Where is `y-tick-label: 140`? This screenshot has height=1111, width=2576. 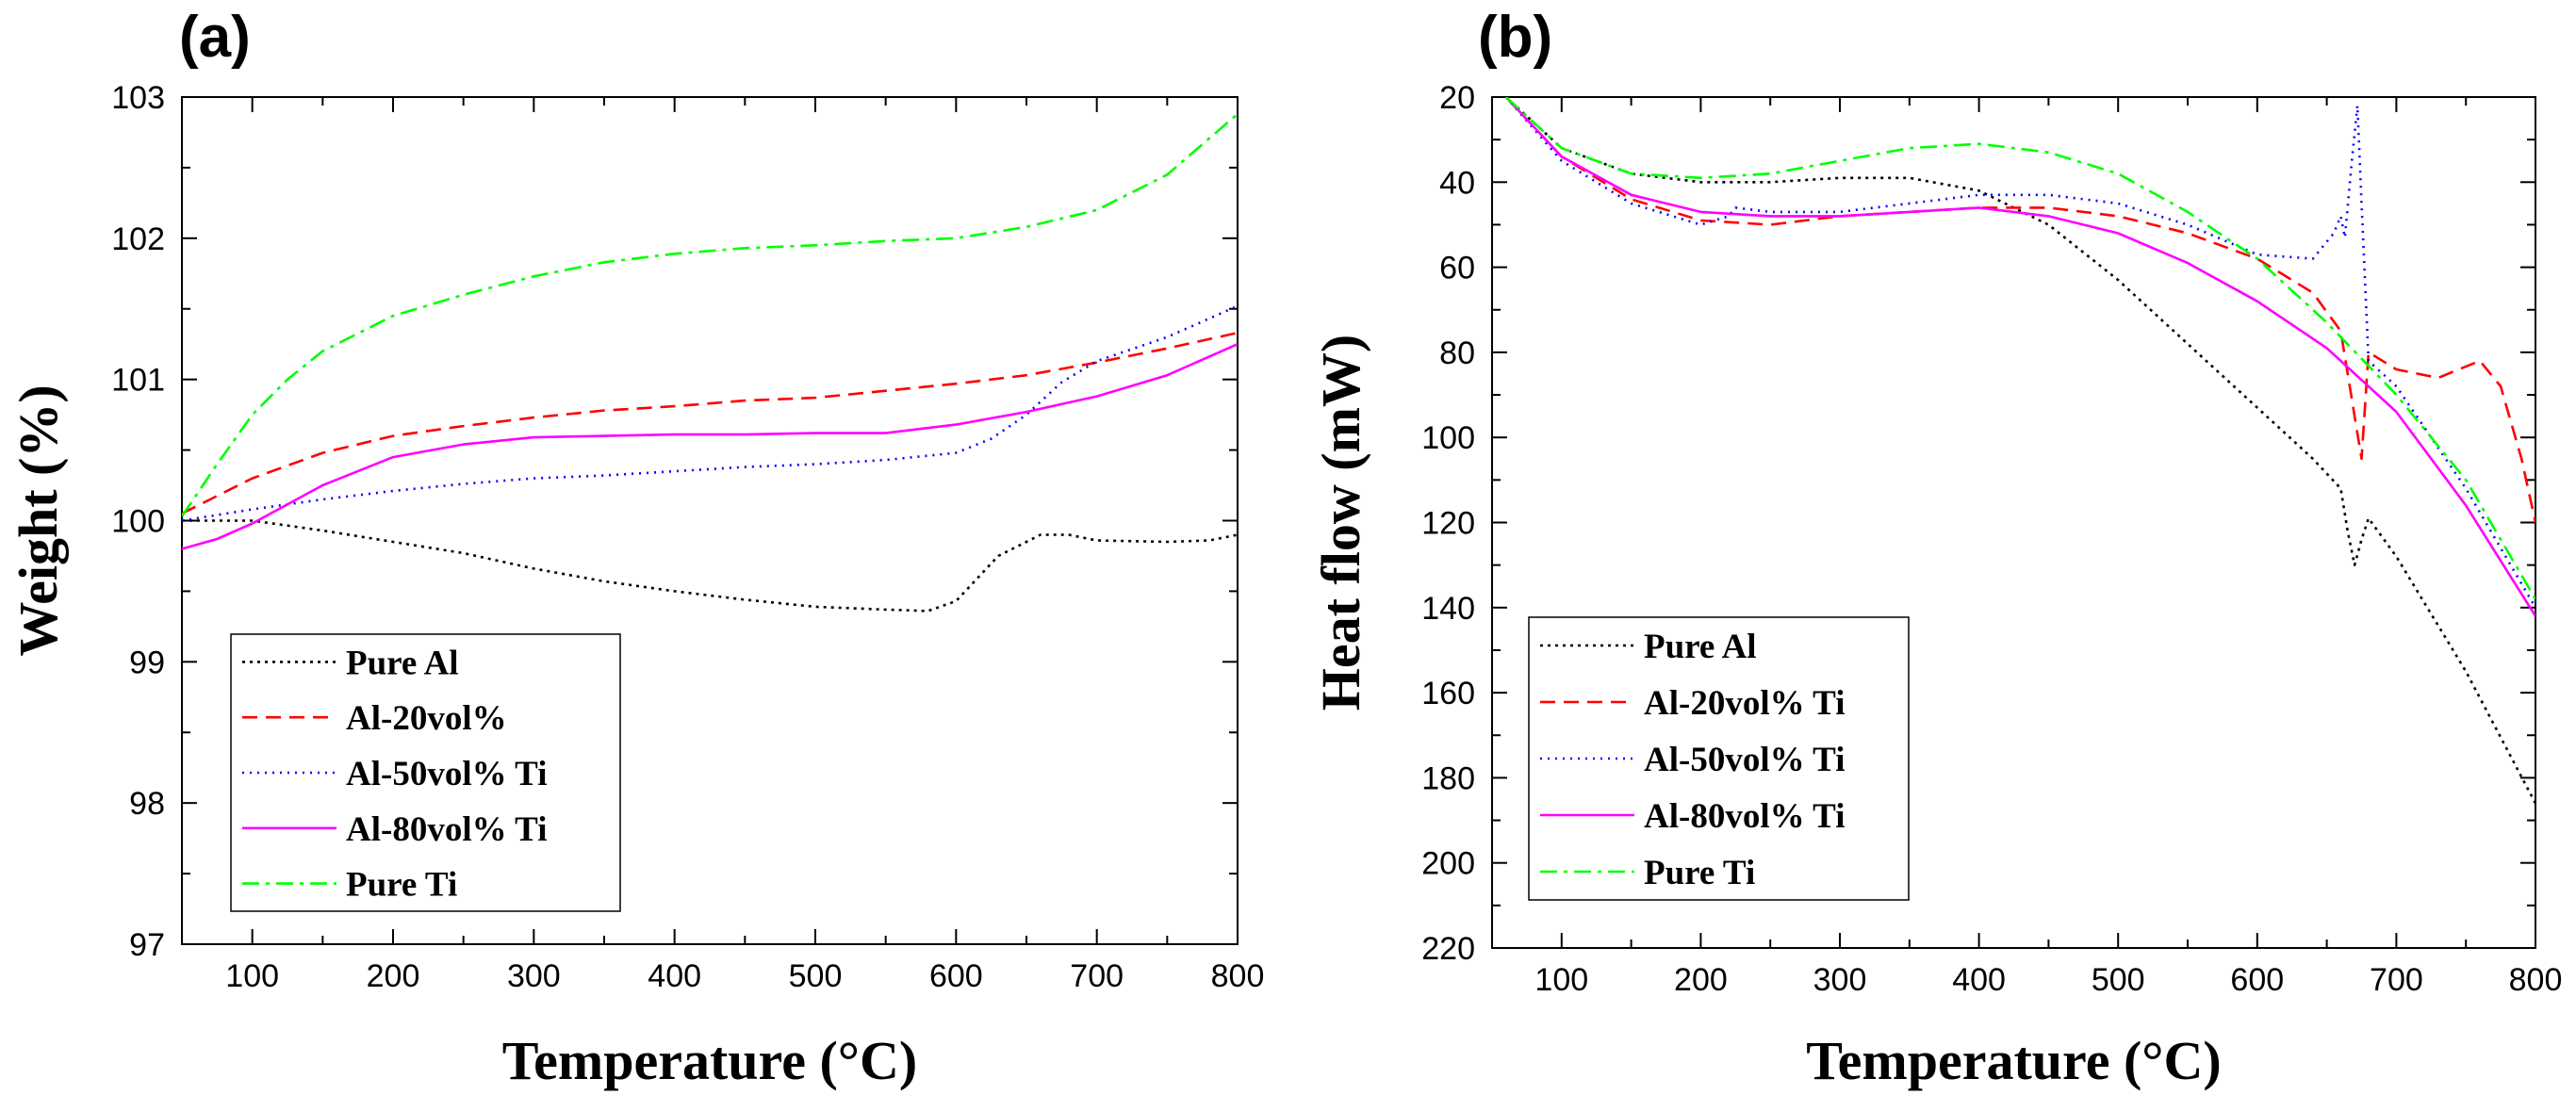 y-tick-label: 140 is located at coordinates (1448, 609).